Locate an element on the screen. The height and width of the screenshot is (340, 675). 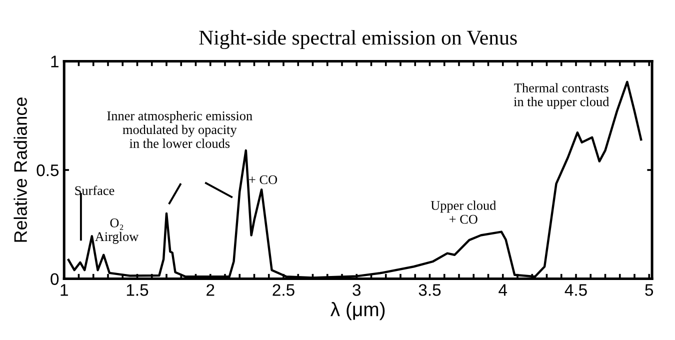
y-tick-label: 0.5 is located at coordinates (47, 170).